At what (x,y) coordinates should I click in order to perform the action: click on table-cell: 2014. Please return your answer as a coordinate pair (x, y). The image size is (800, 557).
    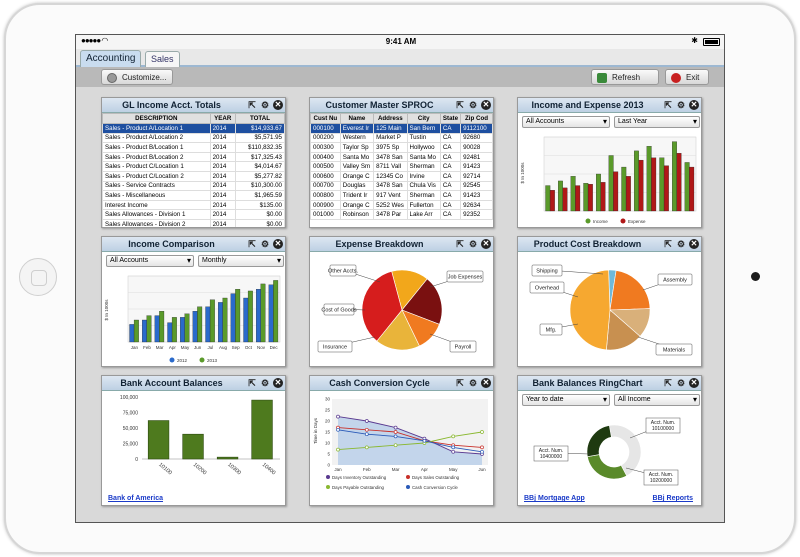
    Looking at the image, I should click on (222, 186).